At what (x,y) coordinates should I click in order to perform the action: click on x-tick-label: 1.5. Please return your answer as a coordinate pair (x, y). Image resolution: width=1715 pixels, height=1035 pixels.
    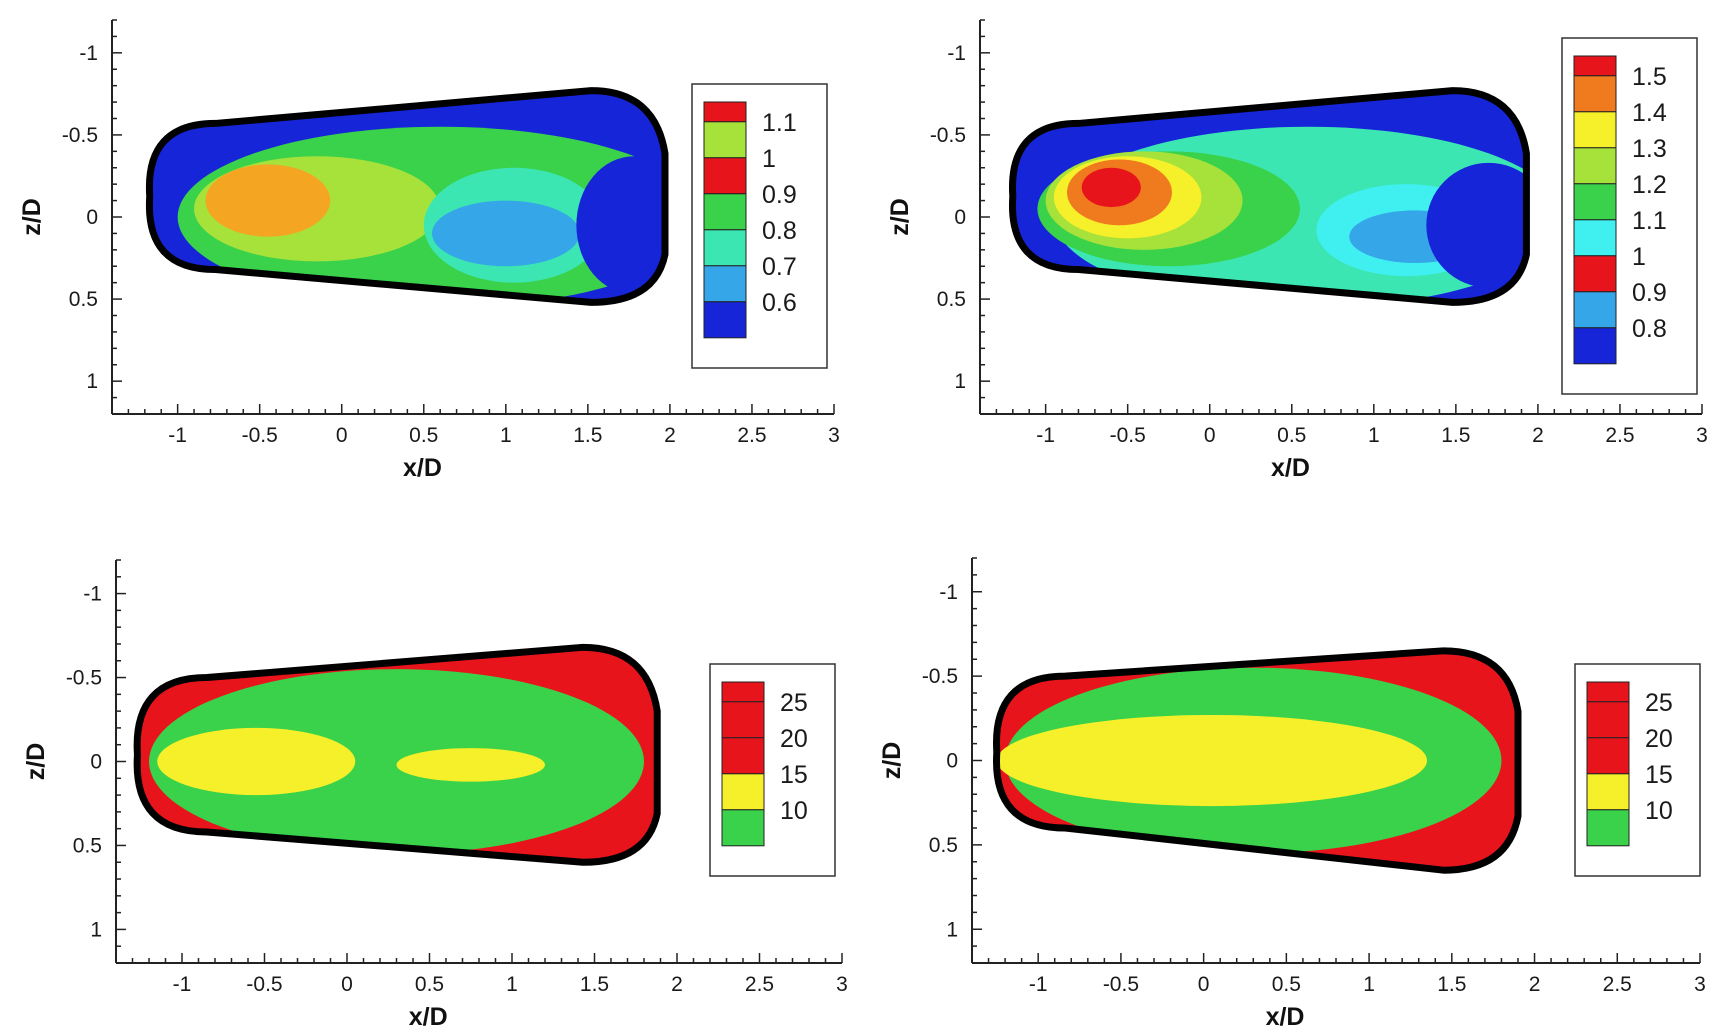
    Looking at the image, I should click on (1451, 984).